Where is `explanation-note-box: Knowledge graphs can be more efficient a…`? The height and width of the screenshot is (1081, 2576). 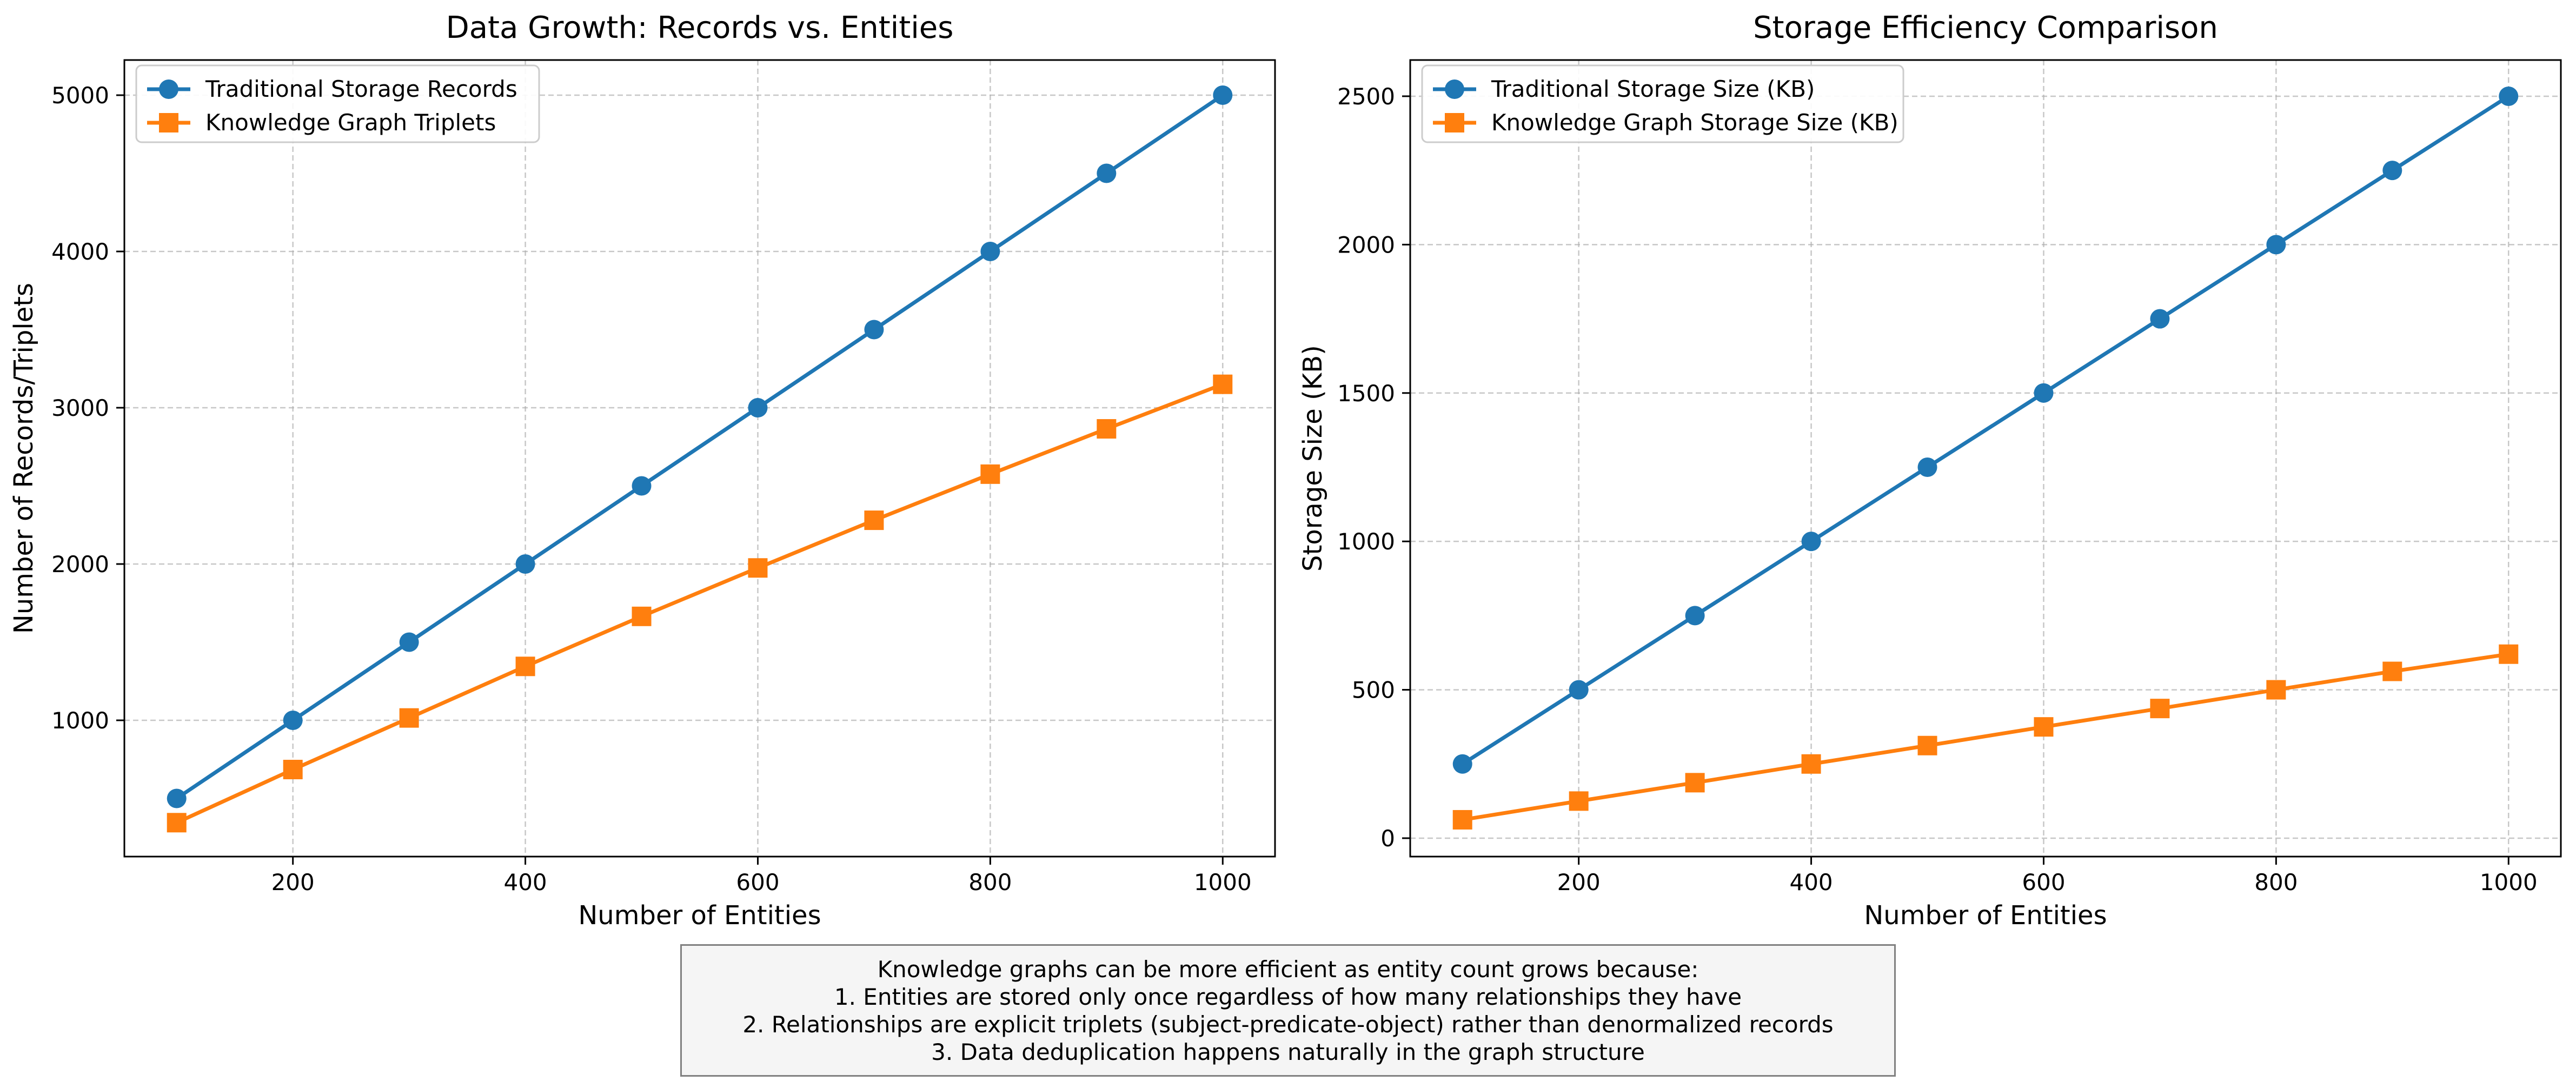
explanation-note-box: Knowledge graphs can be more efficient a… is located at coordinates (1288, 1011).